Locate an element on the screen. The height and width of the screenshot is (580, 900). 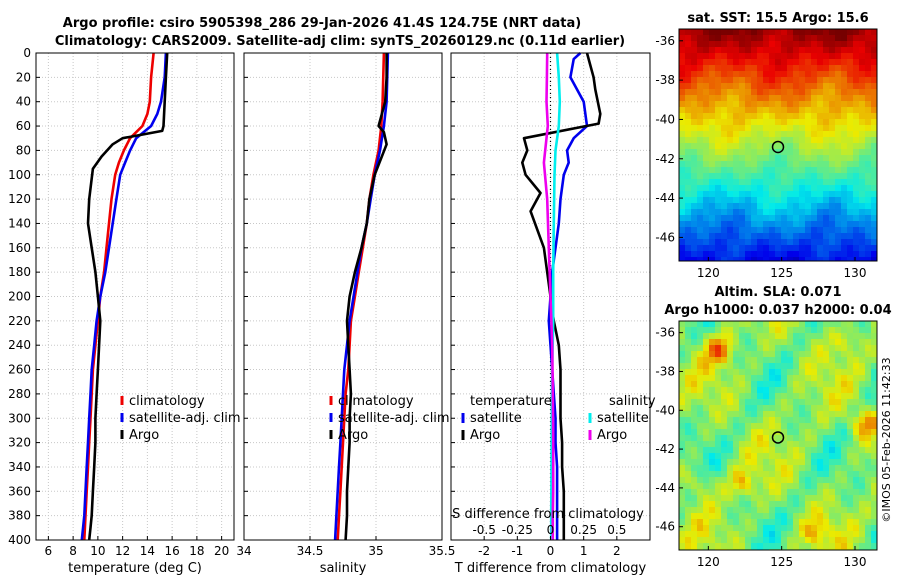
x-axis-label: T difference from climatology is located at coordinates (550, 568).